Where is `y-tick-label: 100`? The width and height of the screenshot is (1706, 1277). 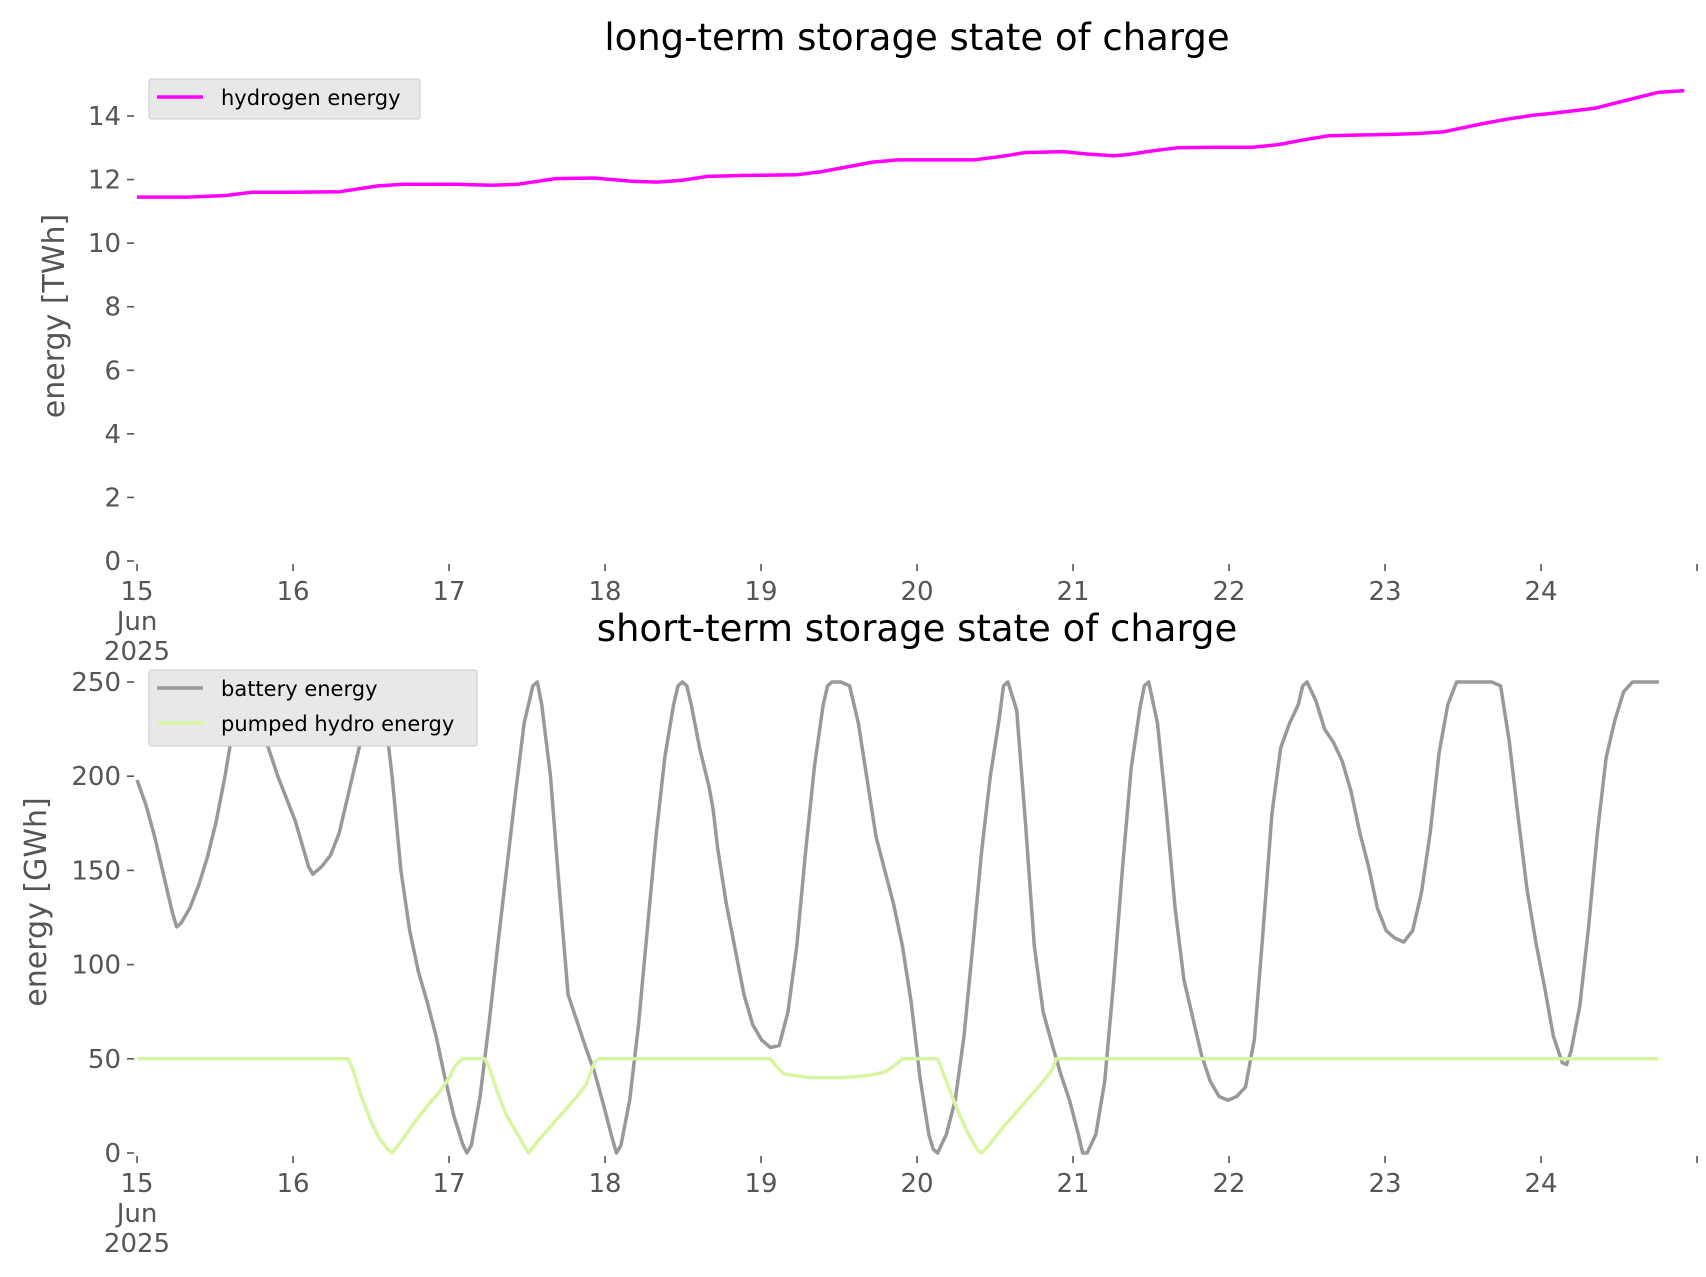
y-tick-label: 100 is located at coordinates (96, 966).